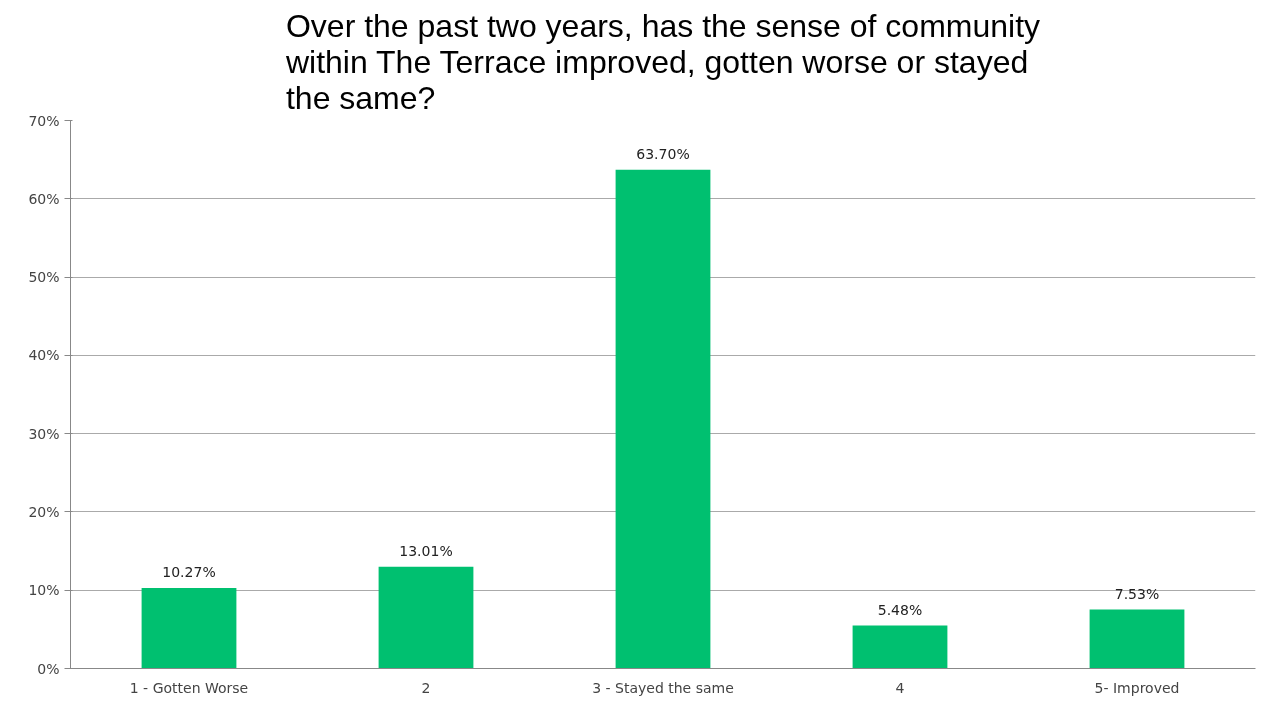  Describe the element at coordinates (426, 687) in the screenshot. I see `x-tick-label: 2` at that location.